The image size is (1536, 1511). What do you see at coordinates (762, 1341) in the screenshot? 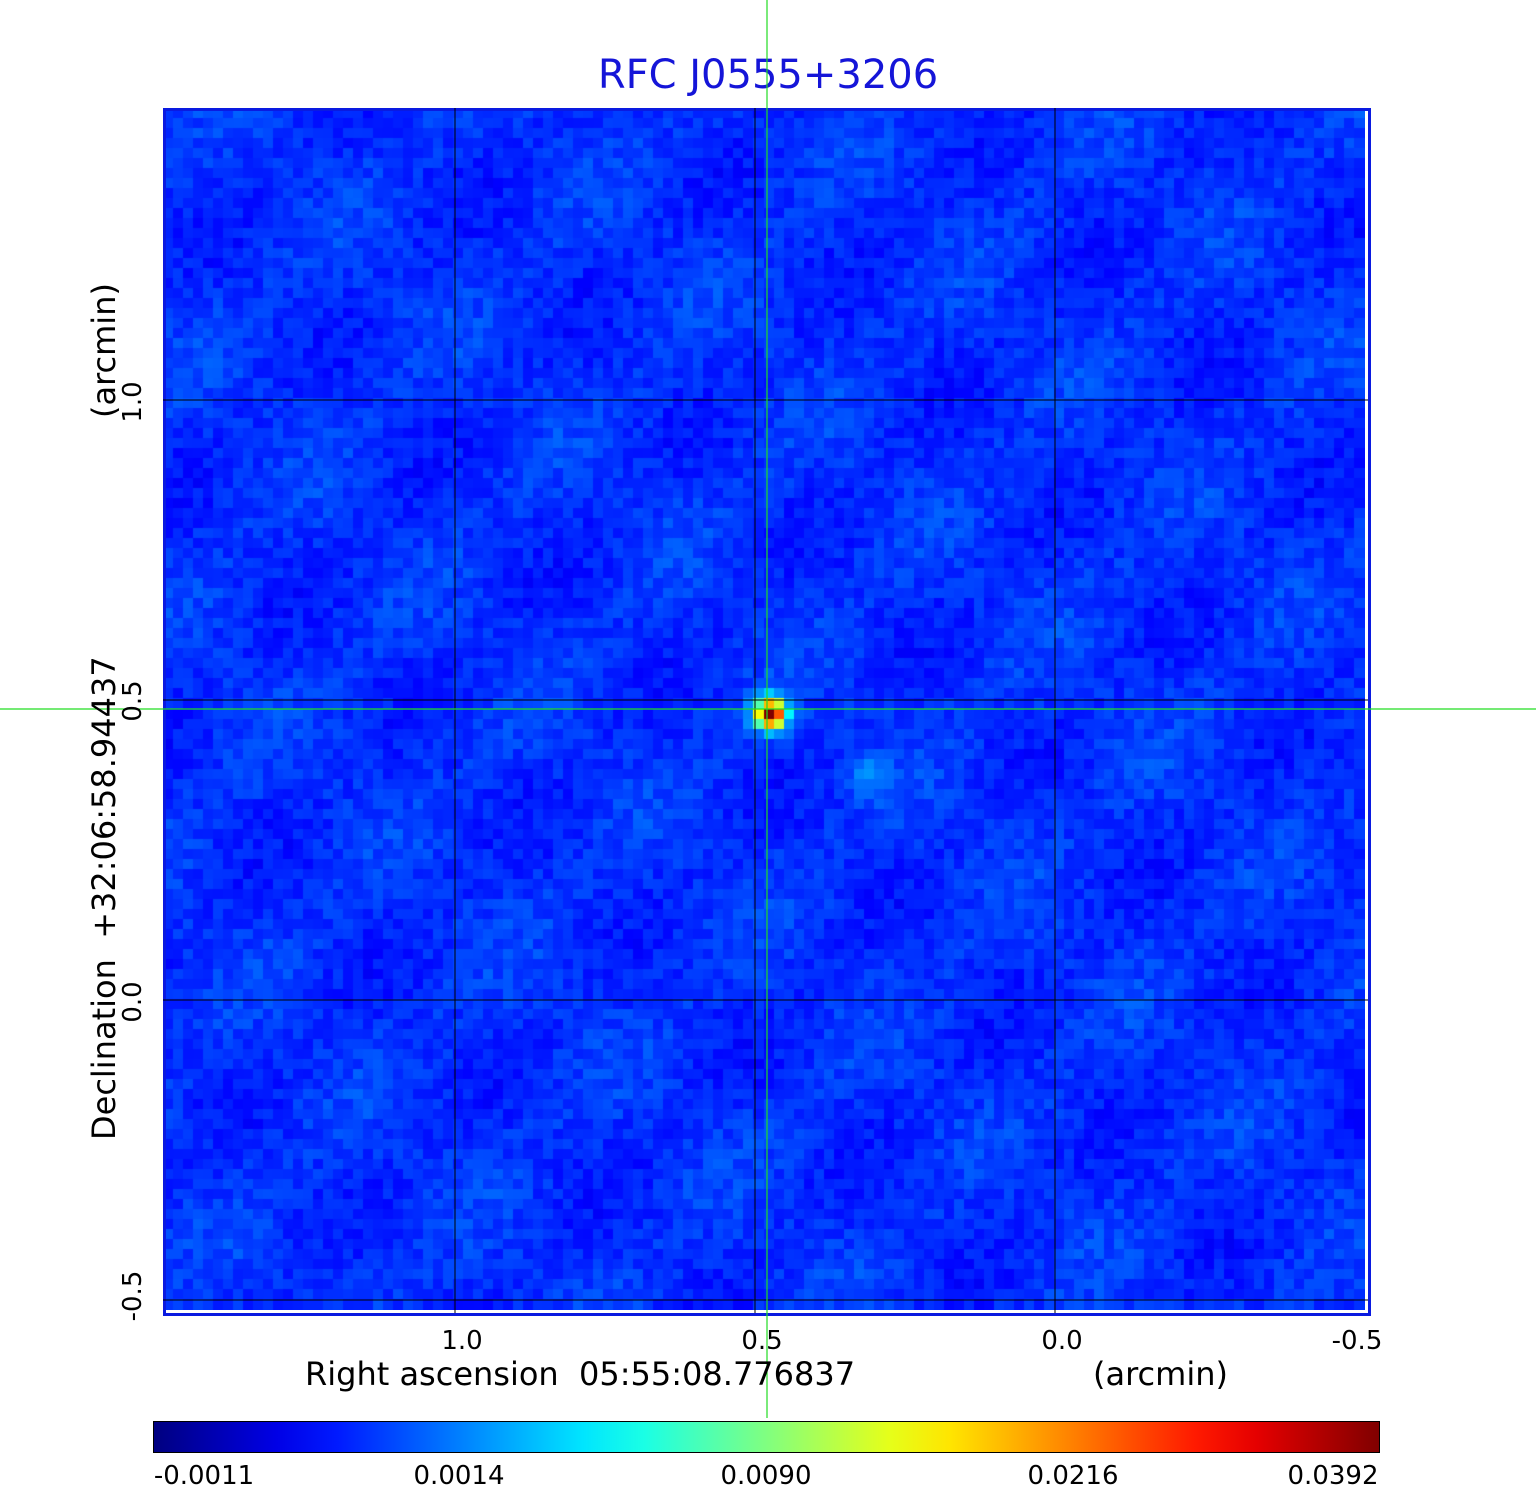
I see `x-tick-label: 0.5` at bounding box center [762, 1341].